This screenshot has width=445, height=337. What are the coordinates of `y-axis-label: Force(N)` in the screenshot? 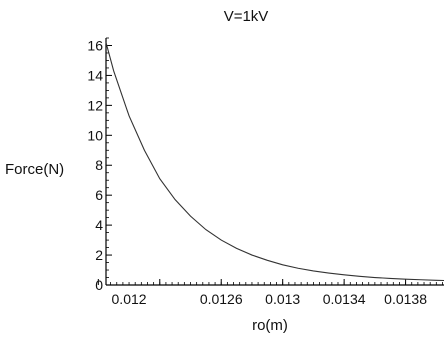 It's located at (34, 169).